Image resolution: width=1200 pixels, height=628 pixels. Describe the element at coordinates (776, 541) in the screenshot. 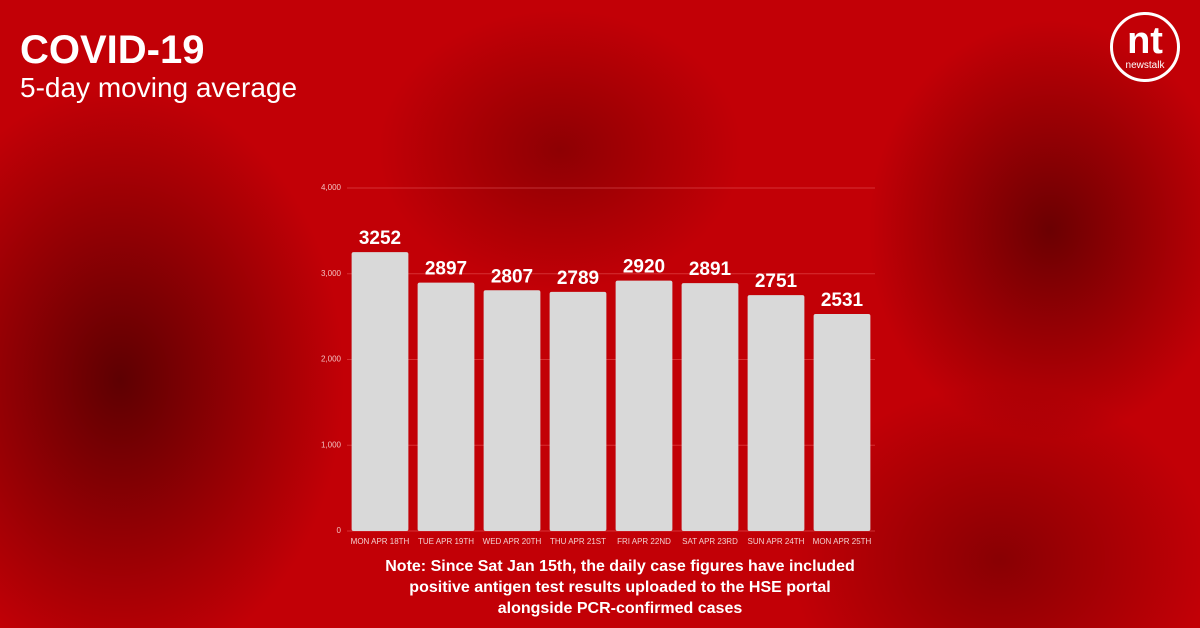

I see `x-tick-label: SUN APR 24TH` at that location.